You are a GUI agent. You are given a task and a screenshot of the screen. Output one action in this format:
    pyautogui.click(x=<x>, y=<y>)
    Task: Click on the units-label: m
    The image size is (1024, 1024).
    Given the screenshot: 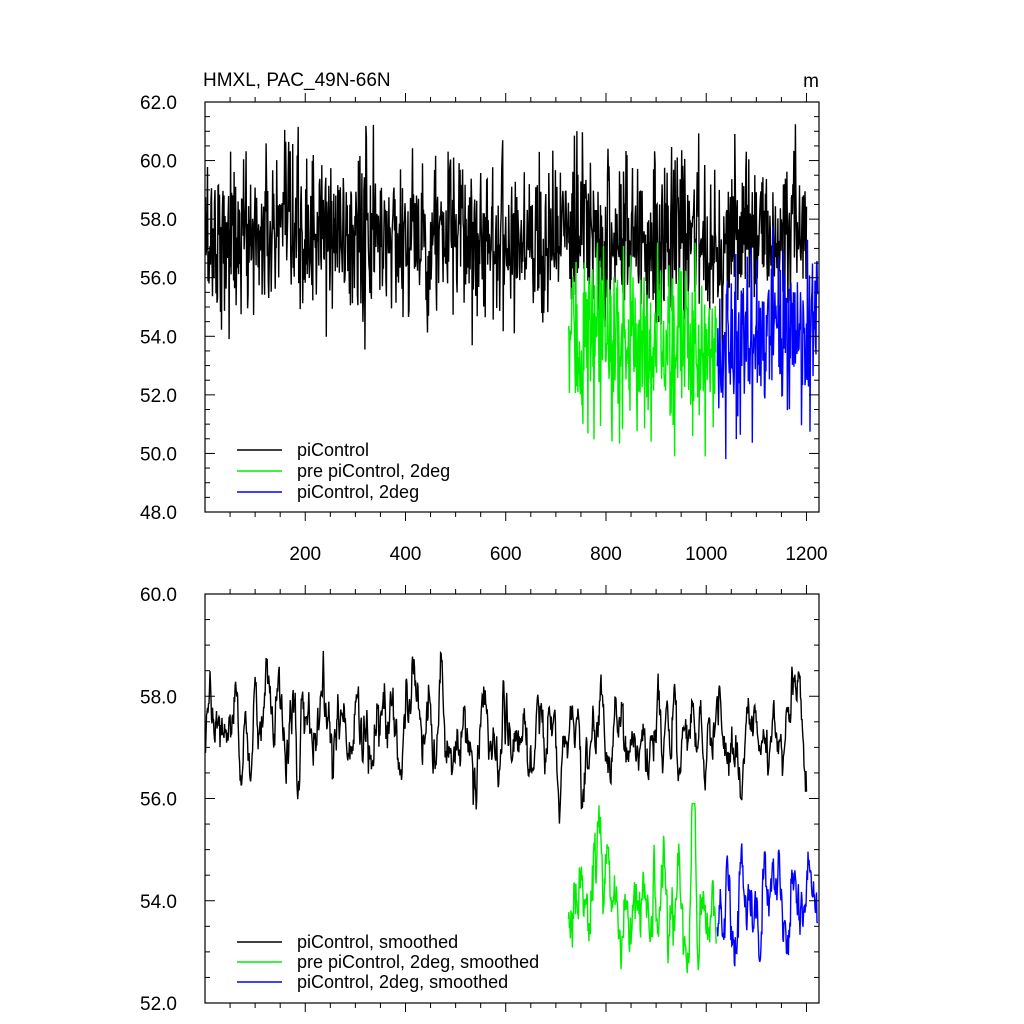 What is the action you would take?
    pyautogui.click(x=811, y=81)
    